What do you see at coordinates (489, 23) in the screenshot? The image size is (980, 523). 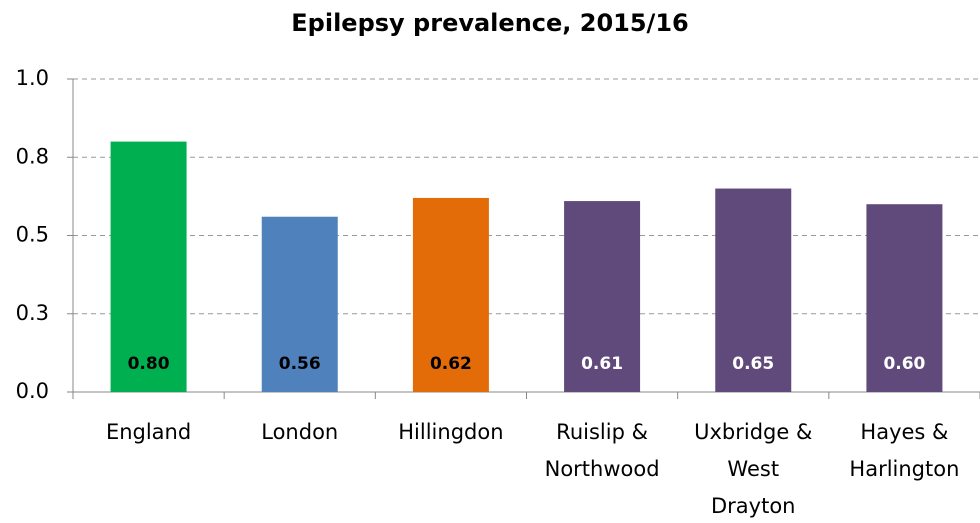 I see `chart-title: Epilepsy prevalence, 2015/16` at bounding box center [489, 23].